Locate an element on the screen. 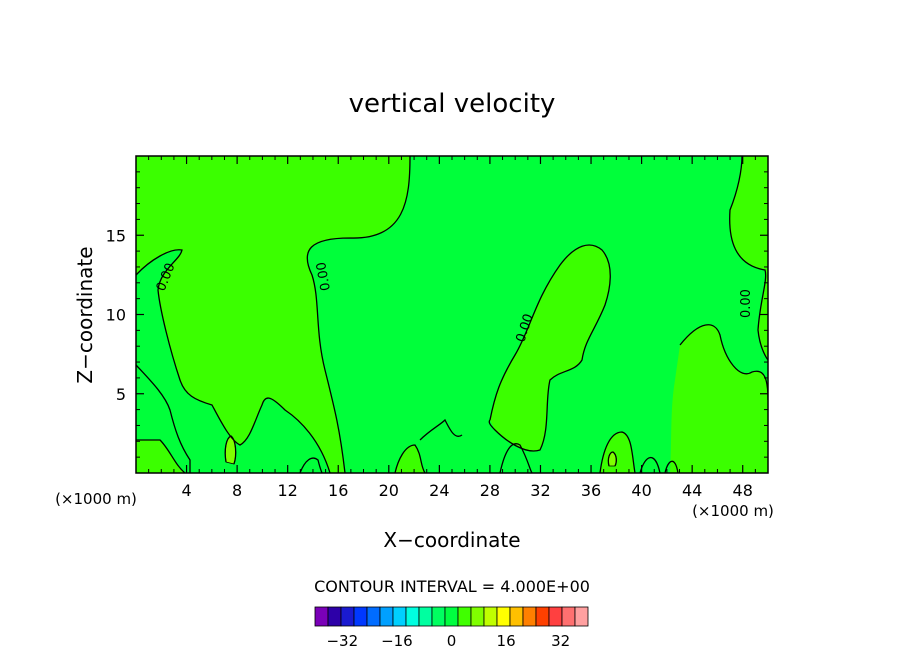  x-tick-label: 4 is located at coordinates (186, 490).